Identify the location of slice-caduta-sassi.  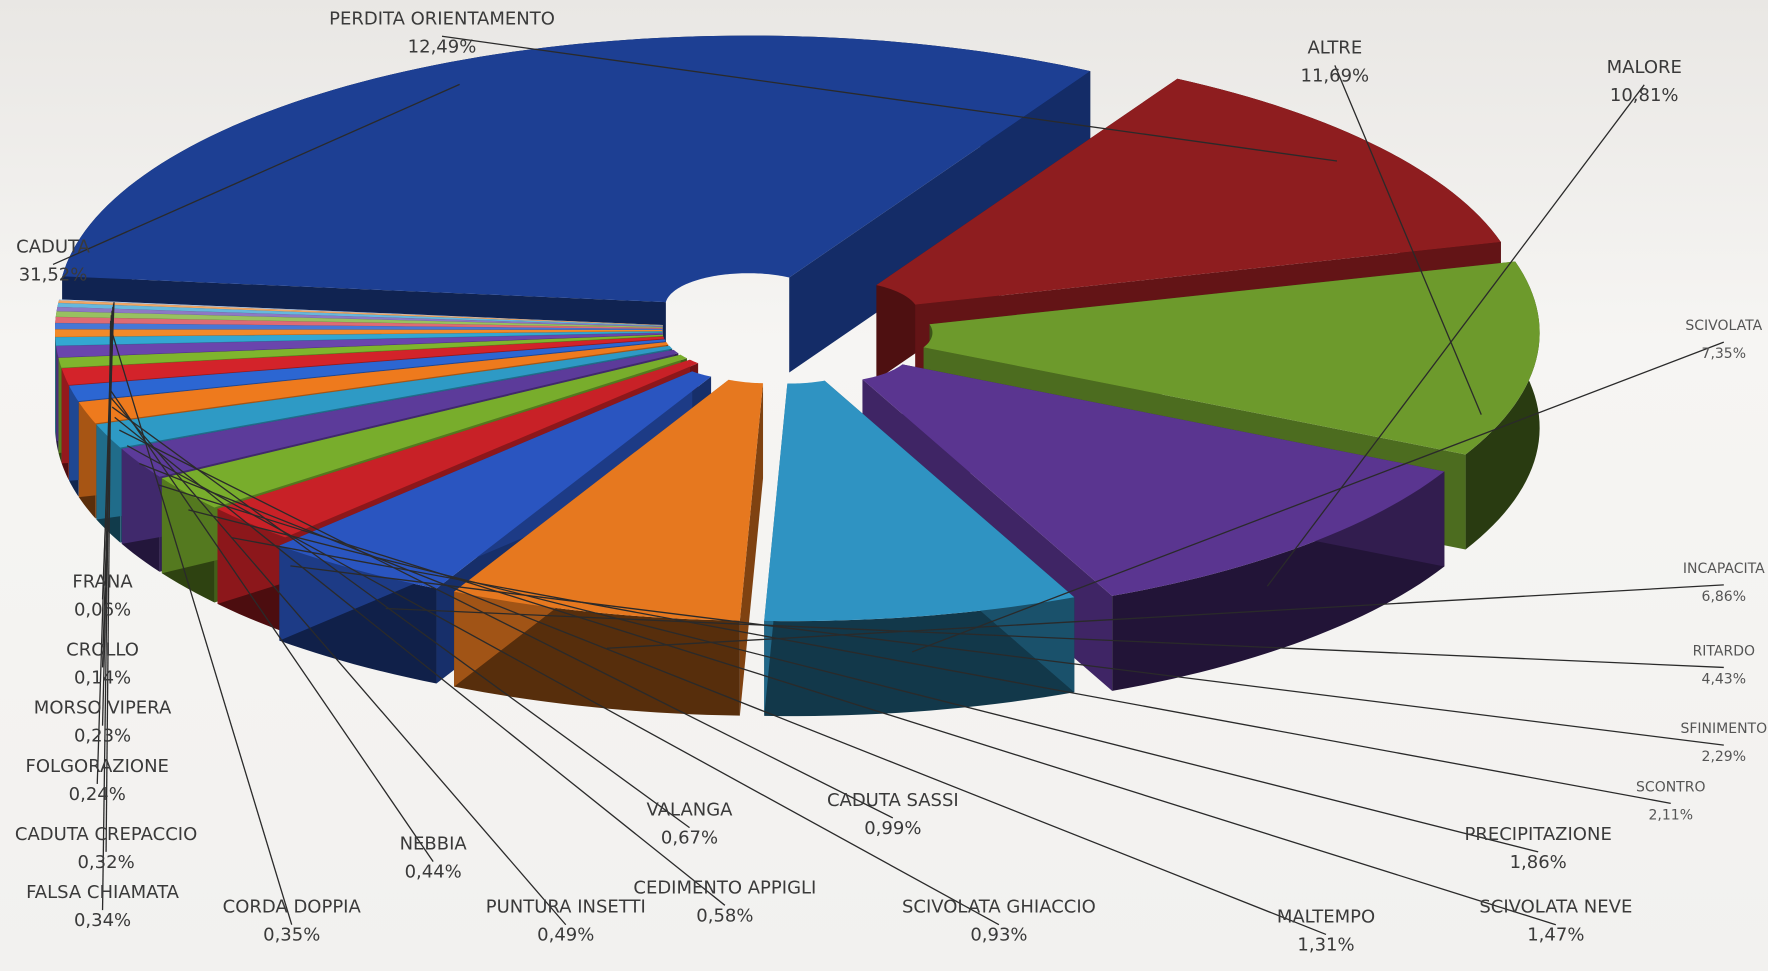
(363, 360).